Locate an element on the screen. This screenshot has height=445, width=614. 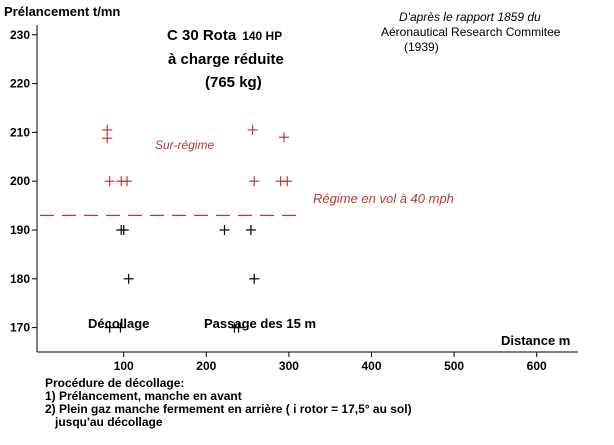
chart-title-line-1: C 30 Rota 140 HP is located at coordinates (224, 35).